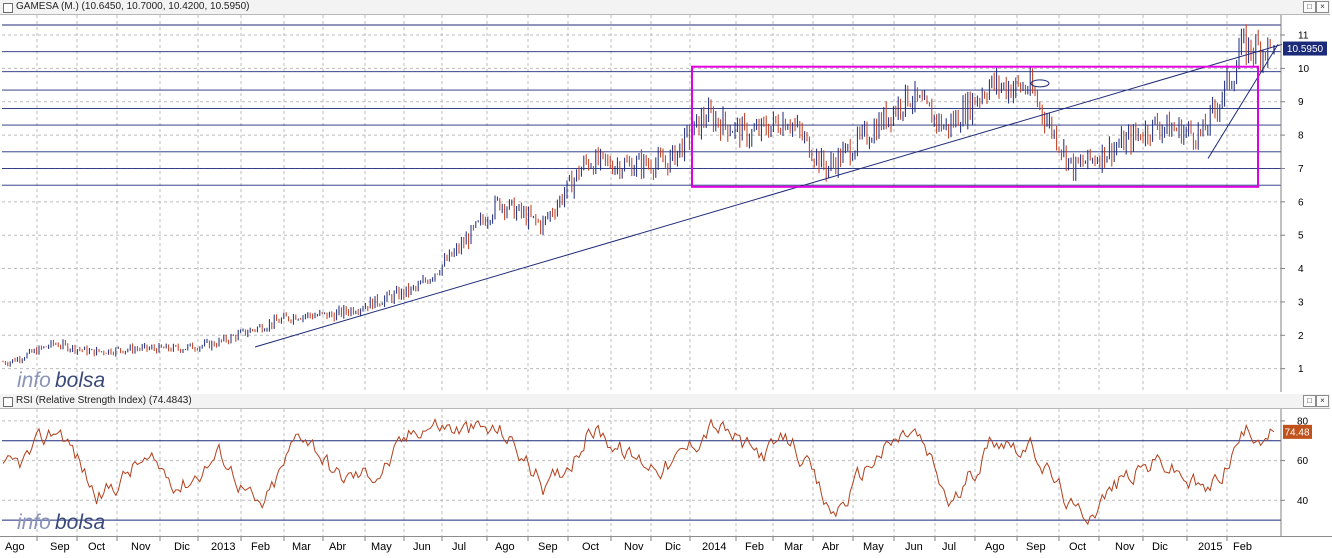  What do you see at coordinates (1301, 336) in the screenshot?
I see `y-tick-label: 2` at bounding box center [1301, 336].